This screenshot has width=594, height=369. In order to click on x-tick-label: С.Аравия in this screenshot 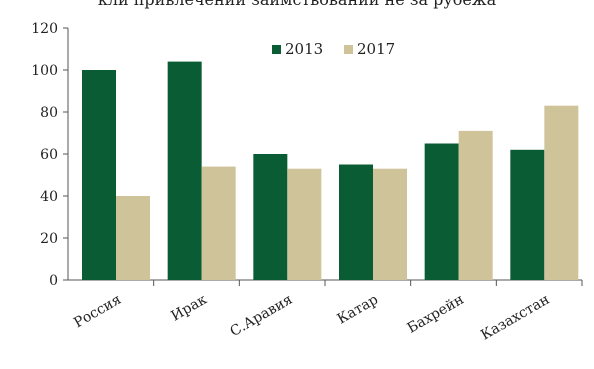, I will do `click(261, 316)`.